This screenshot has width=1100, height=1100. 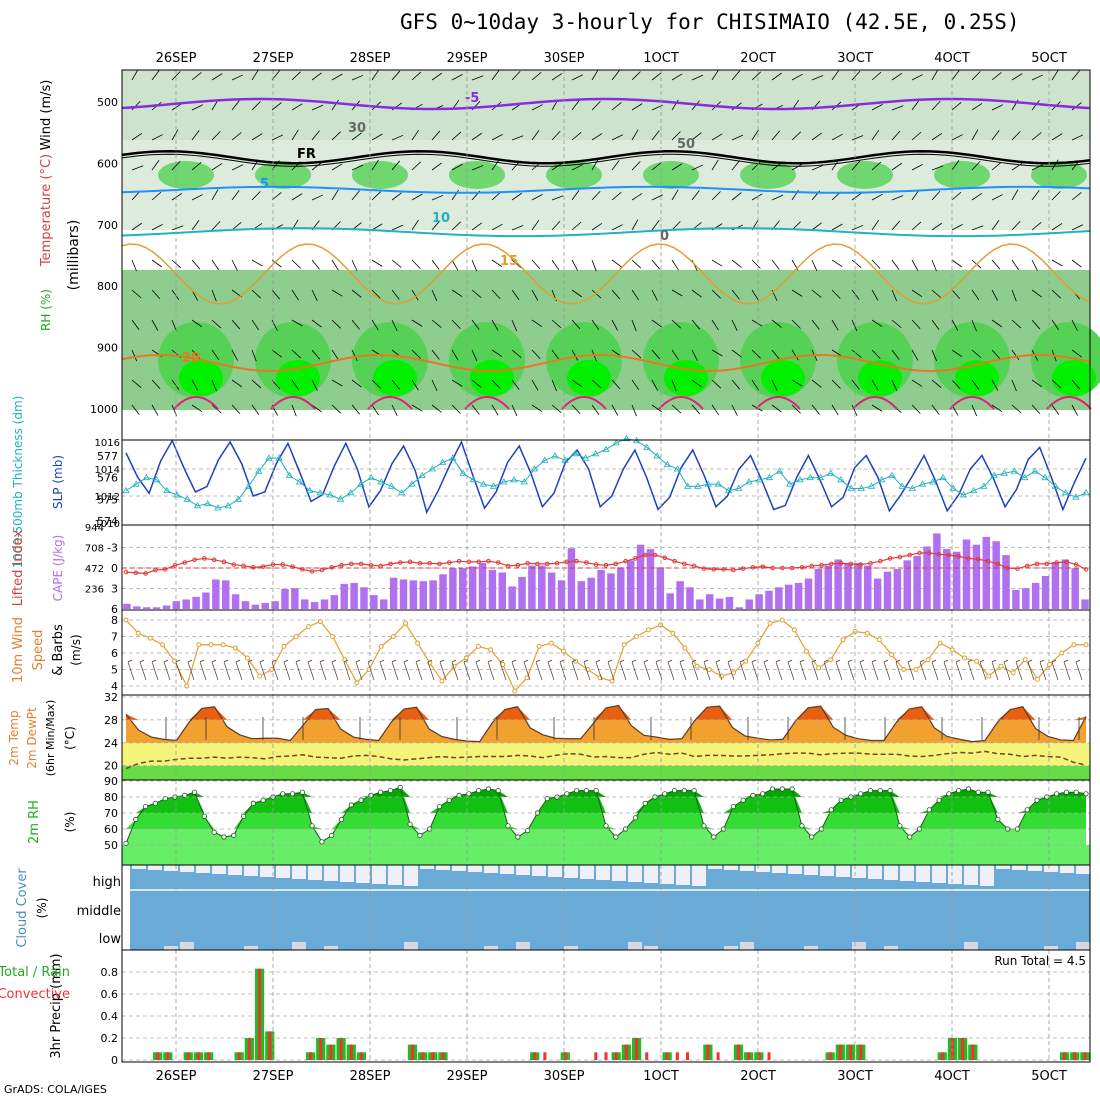 I want to click on cloud-cover-panel: high middle low Cloud Cover (%), so click(x=553, y=907).